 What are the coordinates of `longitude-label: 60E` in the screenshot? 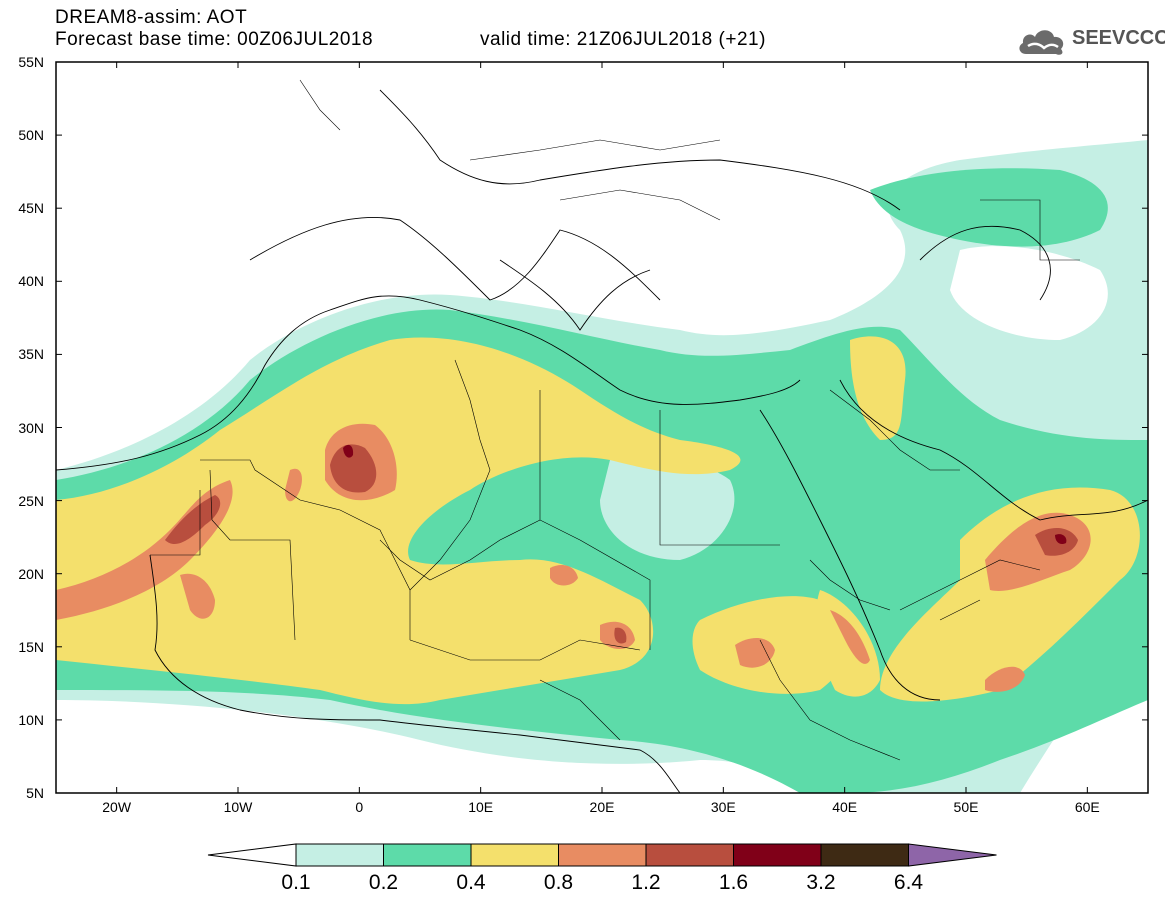 It's located at (1087, 807).